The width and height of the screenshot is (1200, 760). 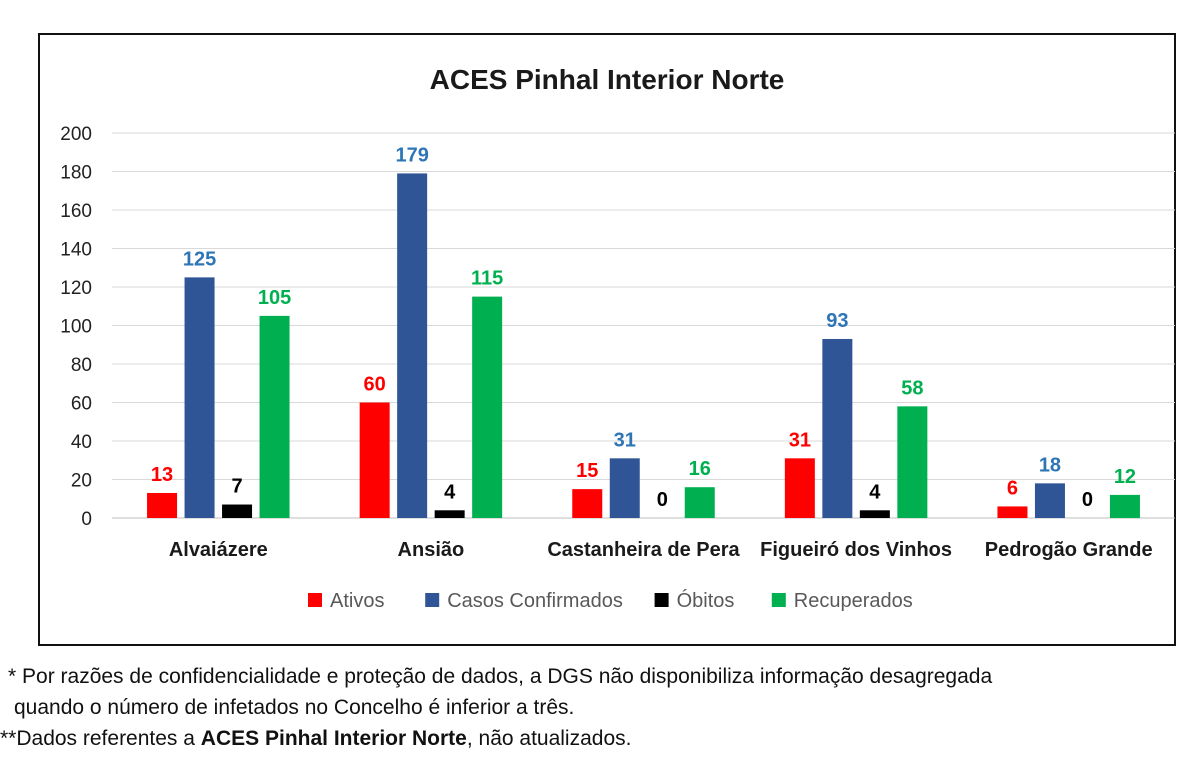 I want to click on data-label: 12, so click(x=1125, y=477).